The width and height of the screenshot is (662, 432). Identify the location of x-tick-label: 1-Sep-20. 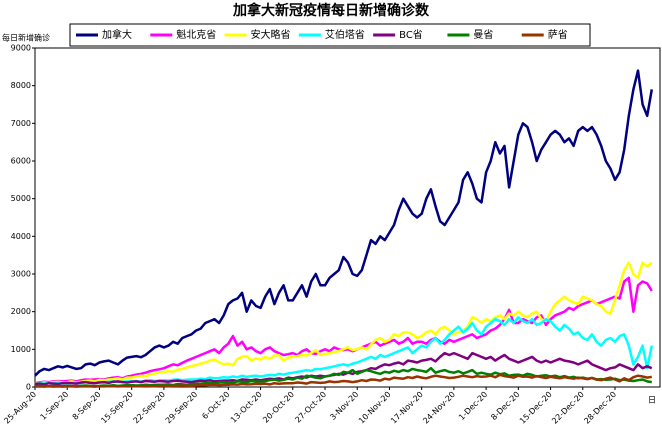
(54, 406).